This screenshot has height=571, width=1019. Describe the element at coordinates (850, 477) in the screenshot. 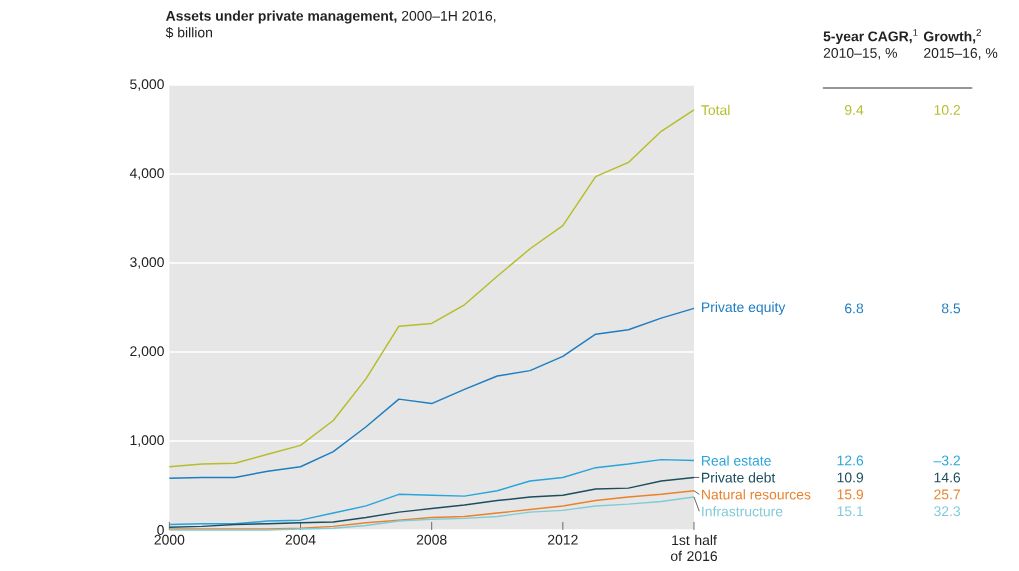

I see `text: 10.9` at that location.